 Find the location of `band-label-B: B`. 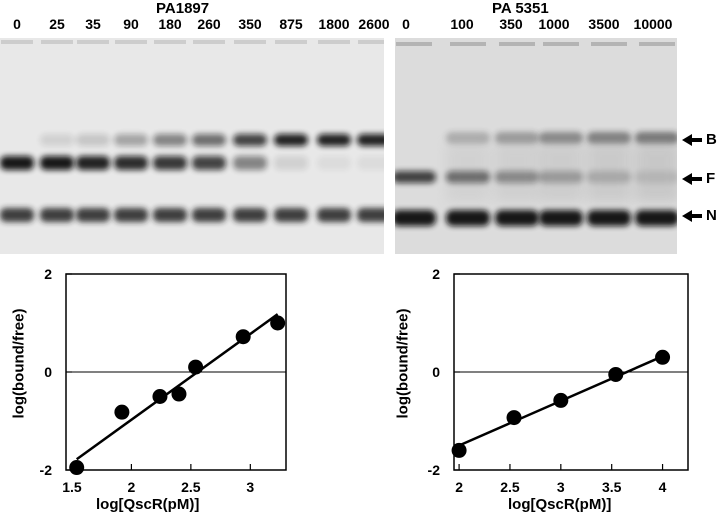

band-label-B: B is located at coordinates (711, 139).